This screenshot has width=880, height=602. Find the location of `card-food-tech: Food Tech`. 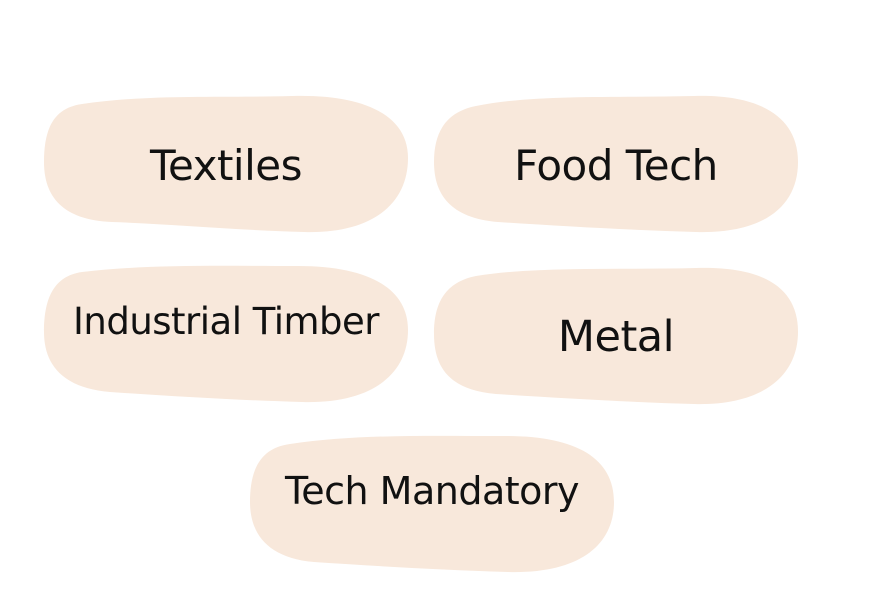

card-food-tech: Food Tech is located at coordinates (616, 163).